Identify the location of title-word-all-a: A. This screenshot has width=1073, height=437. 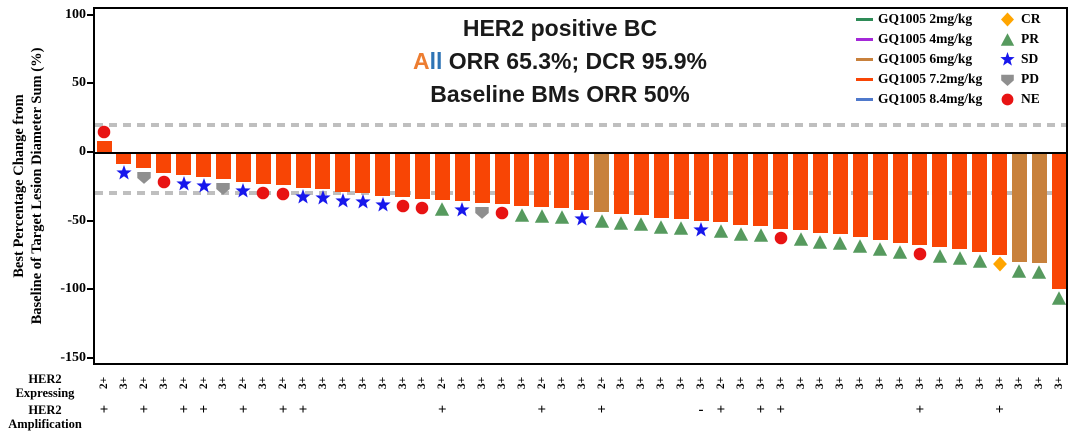
(421, 61).